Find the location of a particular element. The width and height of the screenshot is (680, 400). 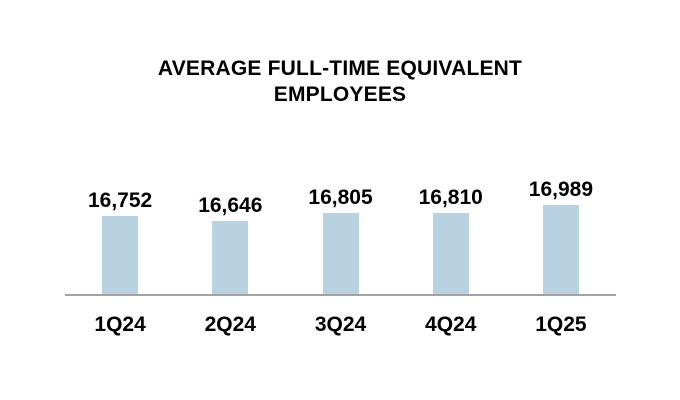

bar-4q24 is located at coordinates (450, 254).